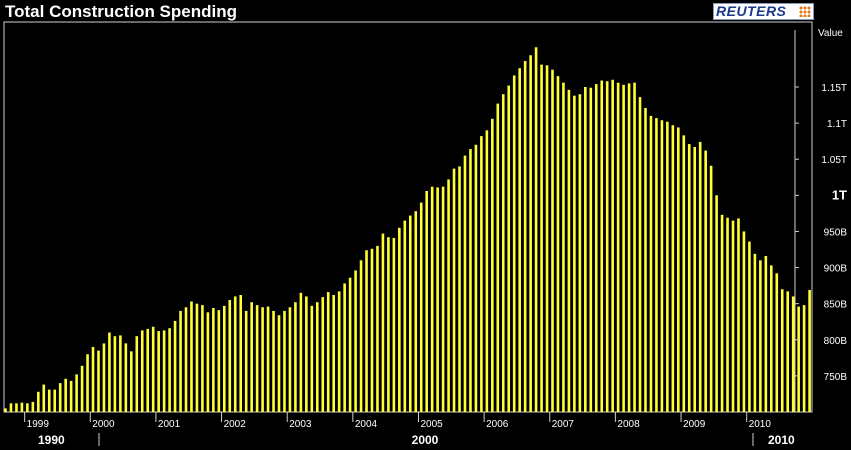 Image resolution: width=851 pixels, height=450 pixels. What do you see at coordinates (628, 424) in the screenshot?
I see `year-label: 2008` at bounding box center [628, 424].